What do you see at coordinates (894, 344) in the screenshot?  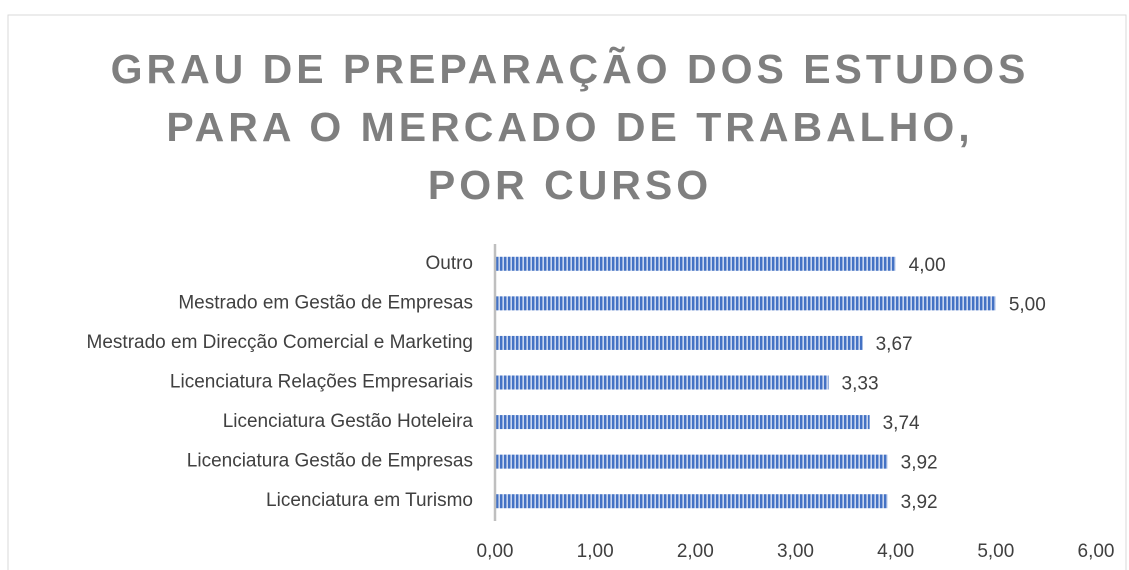 I see `data-label: 3,67` at bounding box center [894, 344].